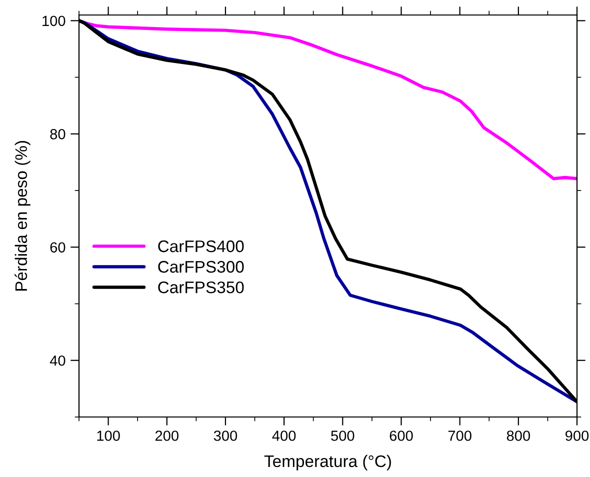  I want to click on x-tick-label: 900, so click(577, 435).